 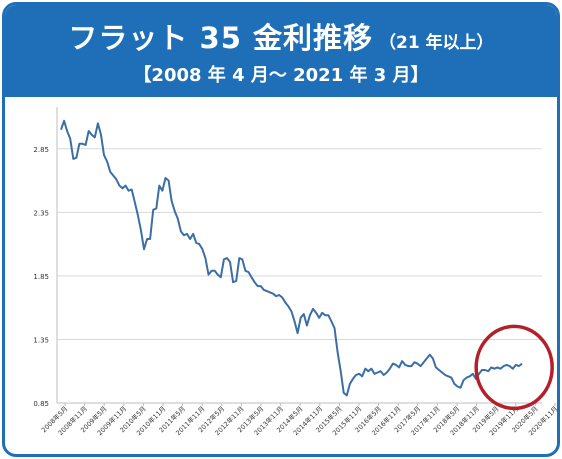 I want to click on chart-title-note: （21 年以上）, so click(x=436, y=43).